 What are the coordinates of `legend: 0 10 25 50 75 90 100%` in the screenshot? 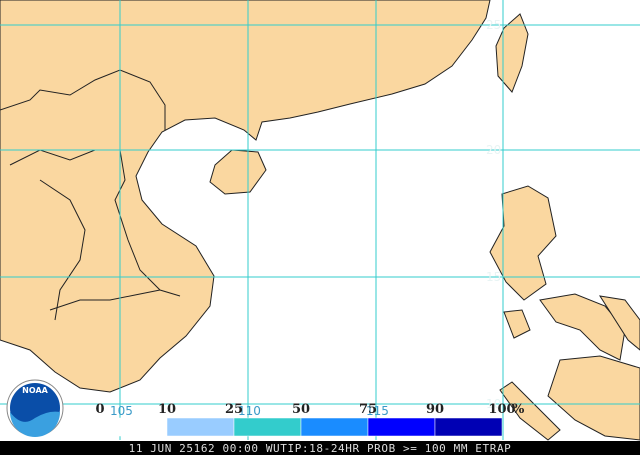 It's located at (310, 419).